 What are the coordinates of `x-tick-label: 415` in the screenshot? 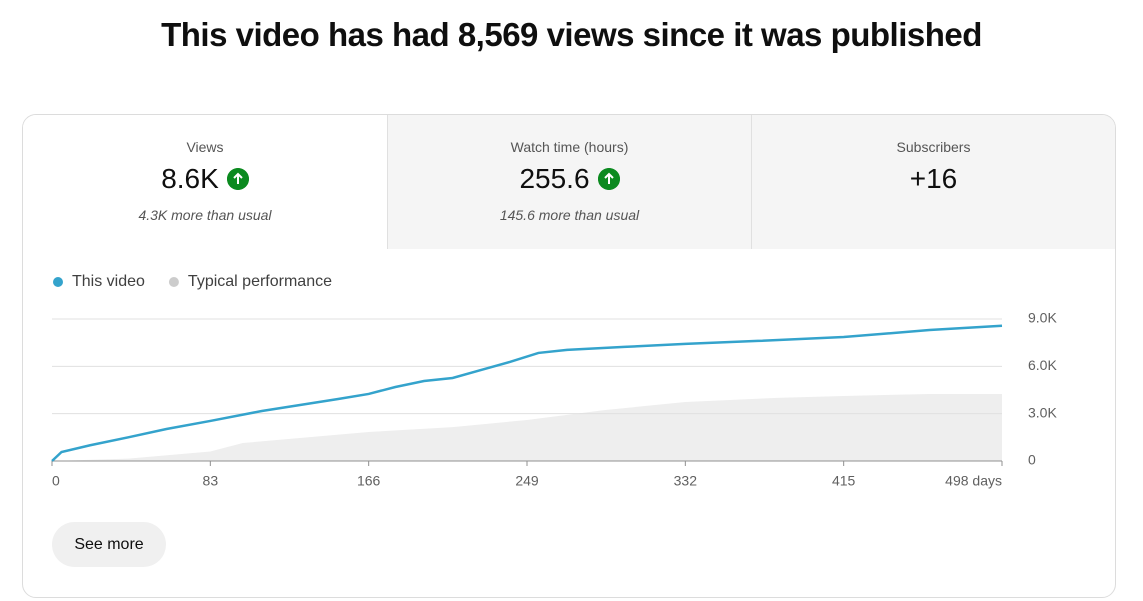 It's located at (844, 481).